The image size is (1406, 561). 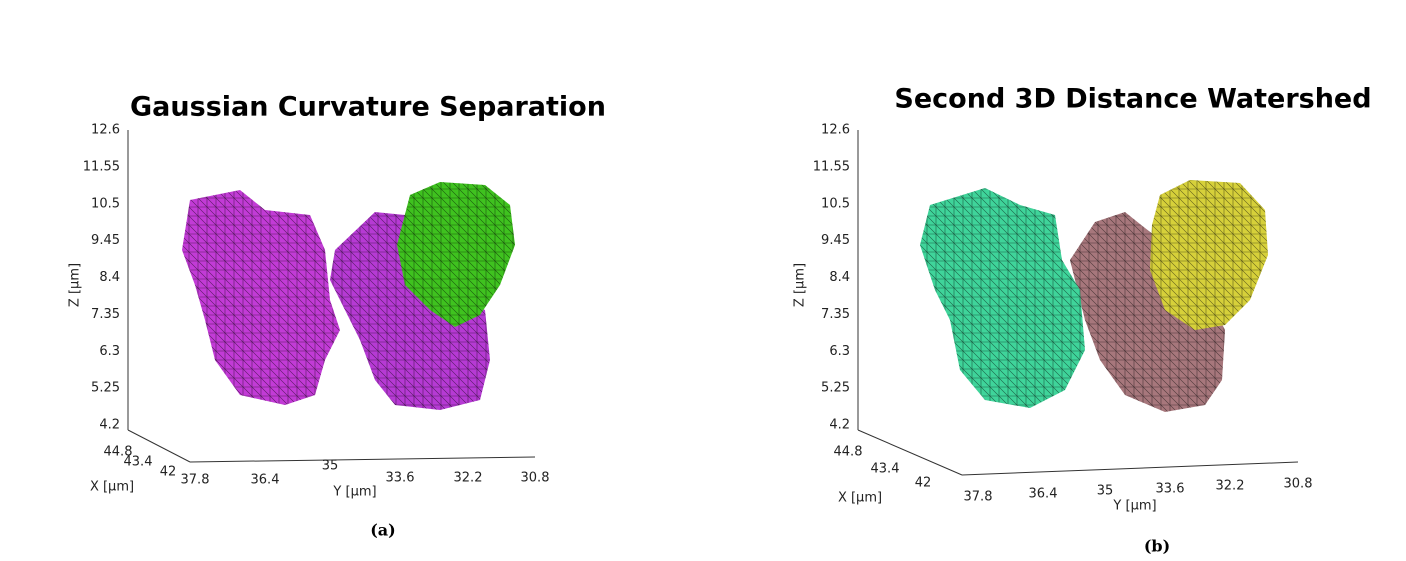 I want to click on panel-title: Second 3D Distance Watershed, so click(x=1132, y=99).